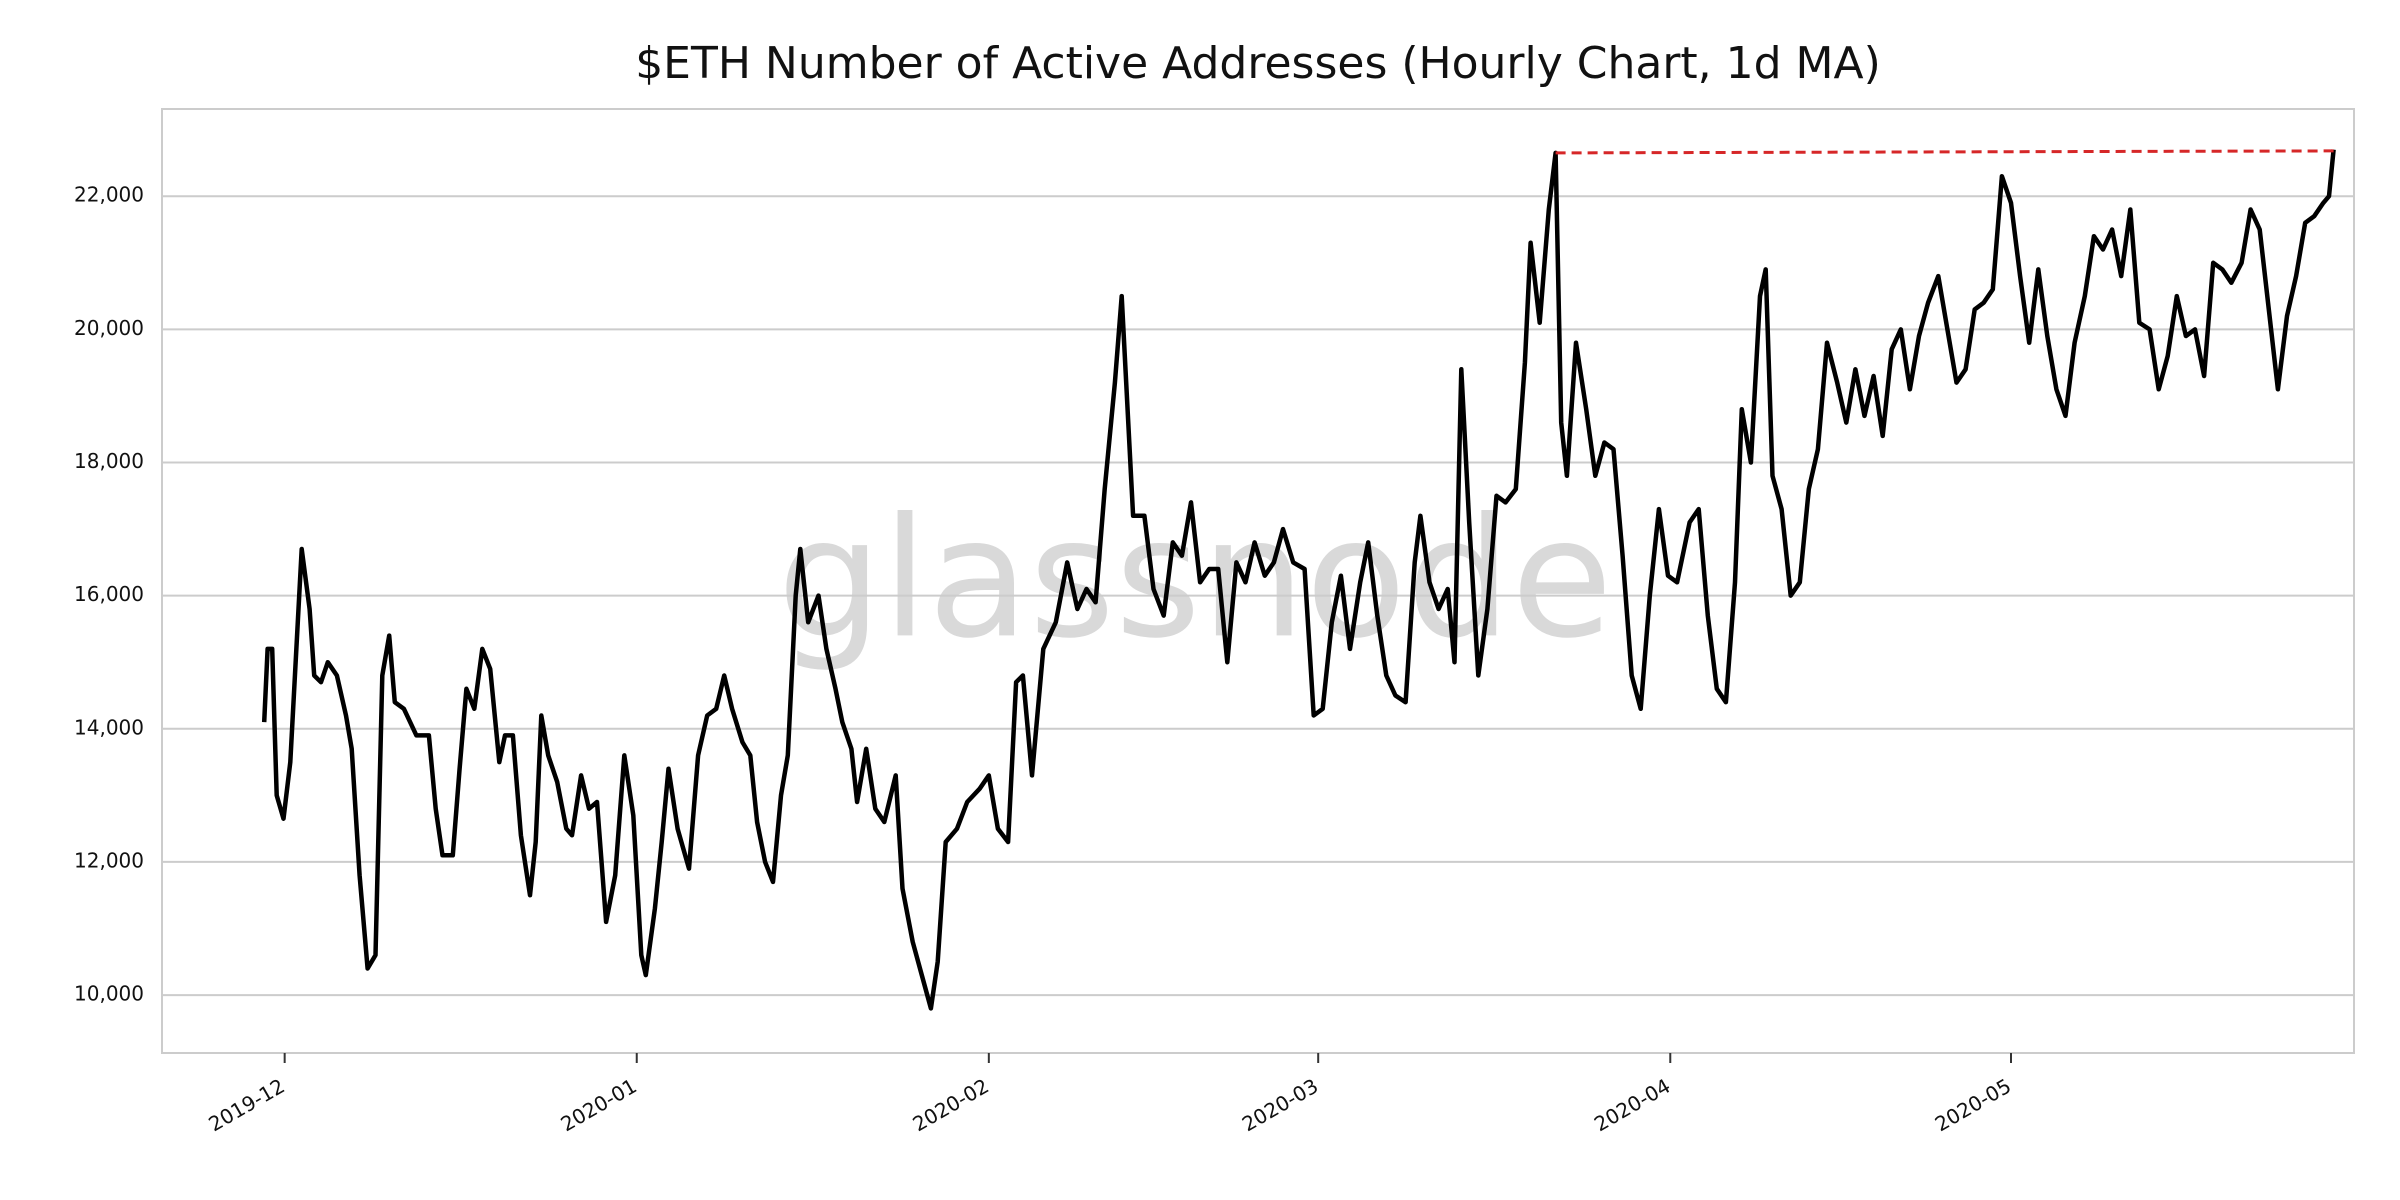 The width and height of the screenshot is (2400, 1200). What do you see at coordinates (109, 594) in the screenshot?
I see `y-tick-label: 16,000` at bounding box center [109, 594].